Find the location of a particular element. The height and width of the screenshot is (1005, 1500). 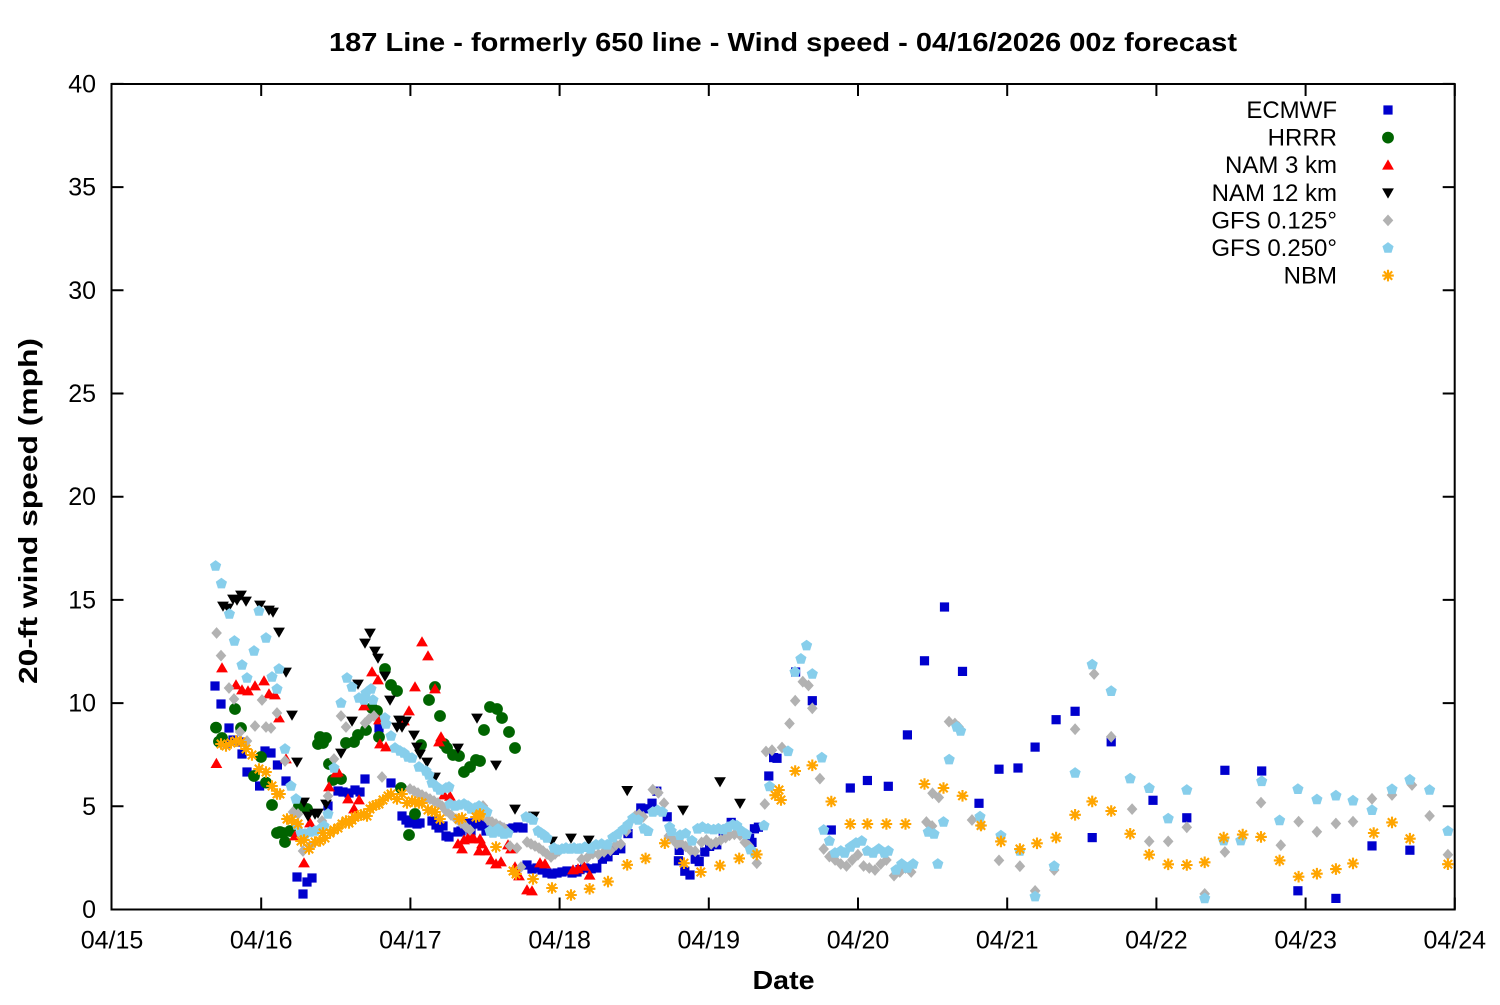

svg-text: 10 is located at coordinates (82, 704).